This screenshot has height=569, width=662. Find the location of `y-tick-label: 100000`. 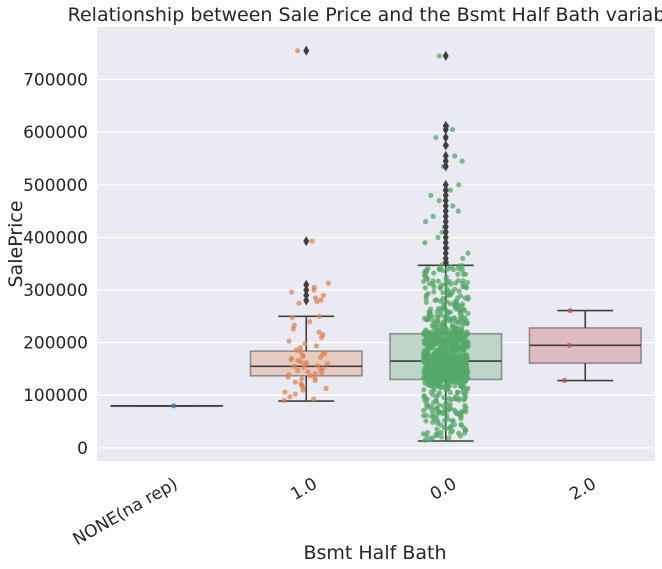

y-tick-label: 100000 is located at coordinates (55, 396).